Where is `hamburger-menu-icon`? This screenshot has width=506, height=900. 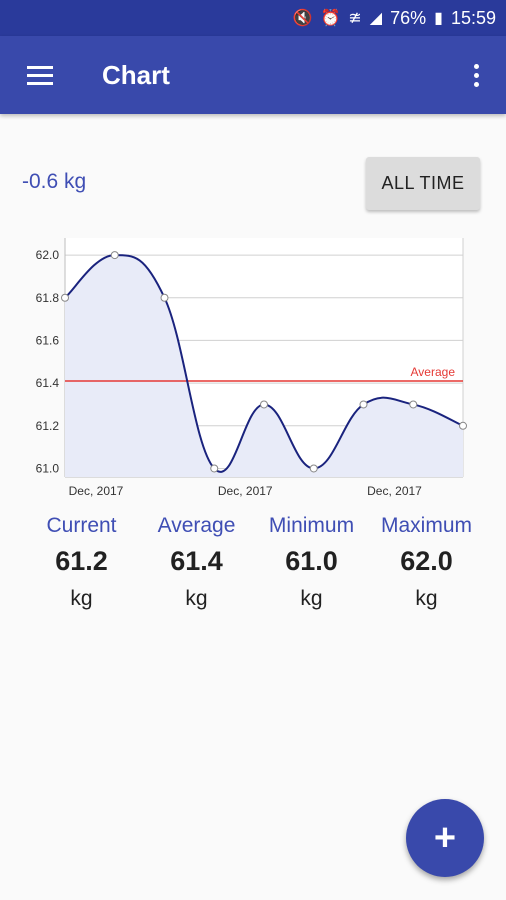
hamburger-menu-icon is located at coordinates (40, 75).